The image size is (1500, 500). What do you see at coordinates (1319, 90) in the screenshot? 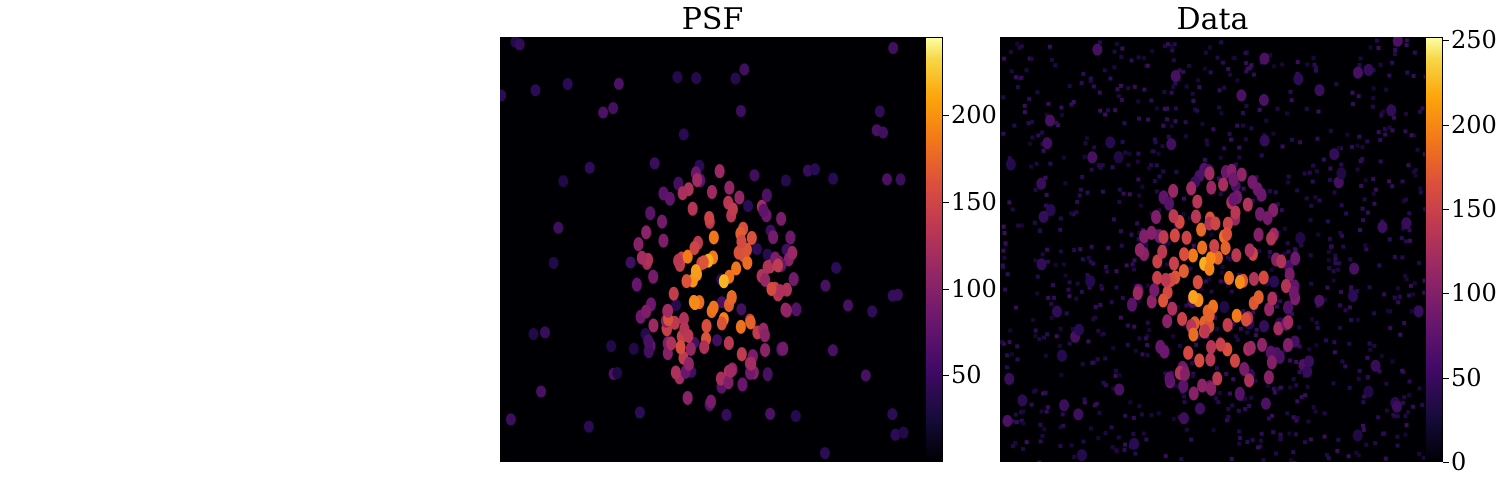
I see `data-faint-speckle` at bounding box center [1319, 90].